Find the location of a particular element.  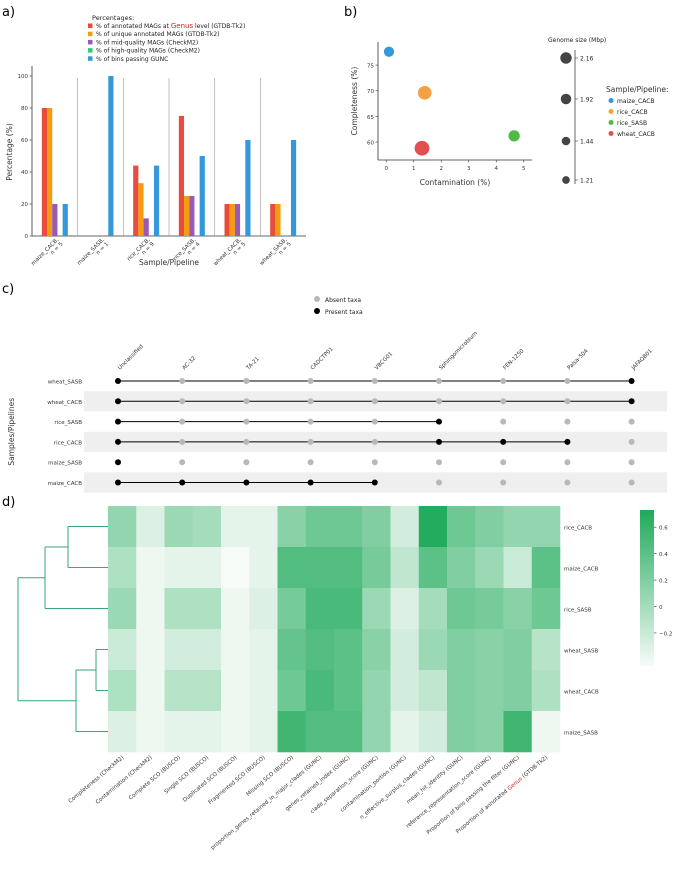

dot-maize-sasb-cadctp01 is located at coordinates (310, 462).